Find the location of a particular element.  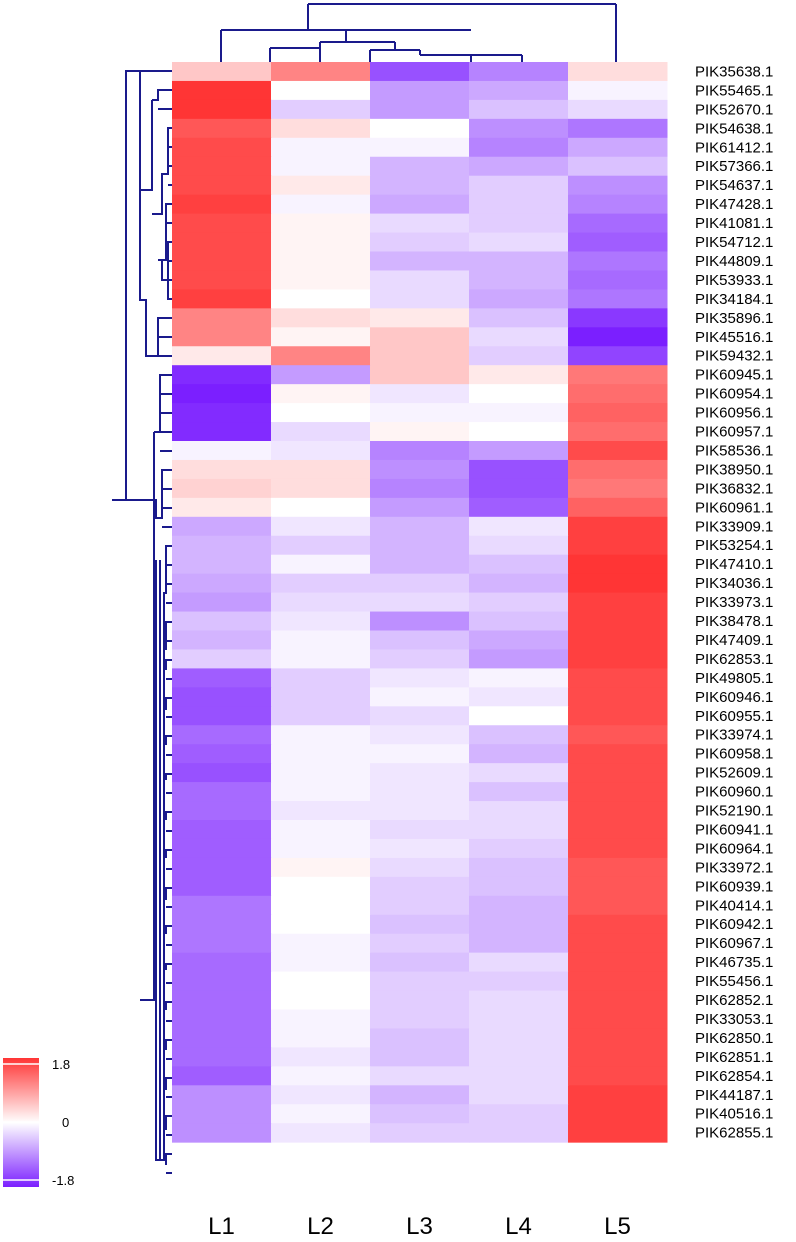

row-label: PIK34036.1 is located at coordinates (734, 583).